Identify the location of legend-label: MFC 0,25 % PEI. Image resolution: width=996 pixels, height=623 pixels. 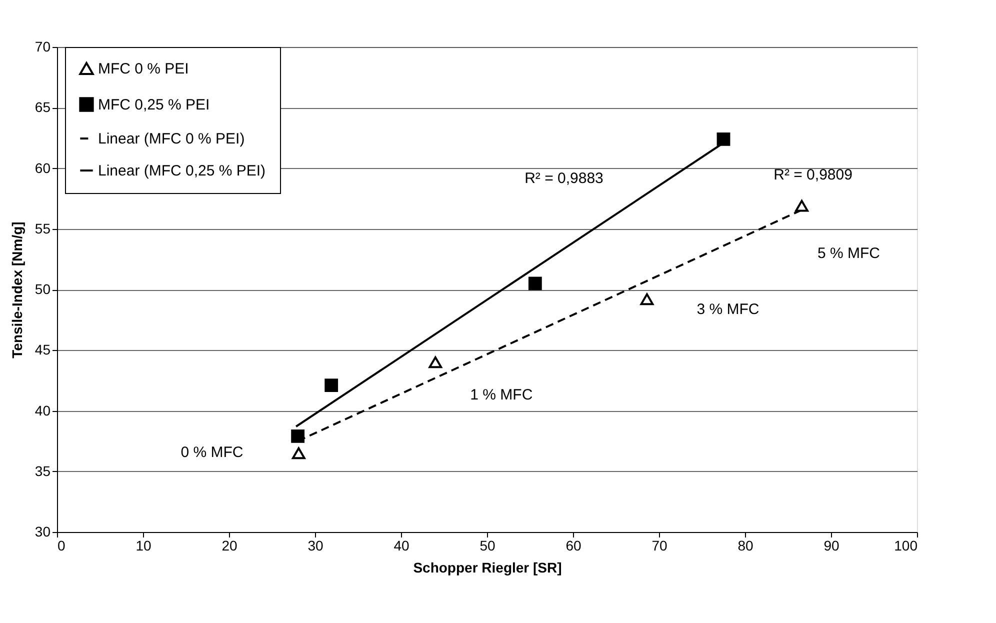
(154, 105).